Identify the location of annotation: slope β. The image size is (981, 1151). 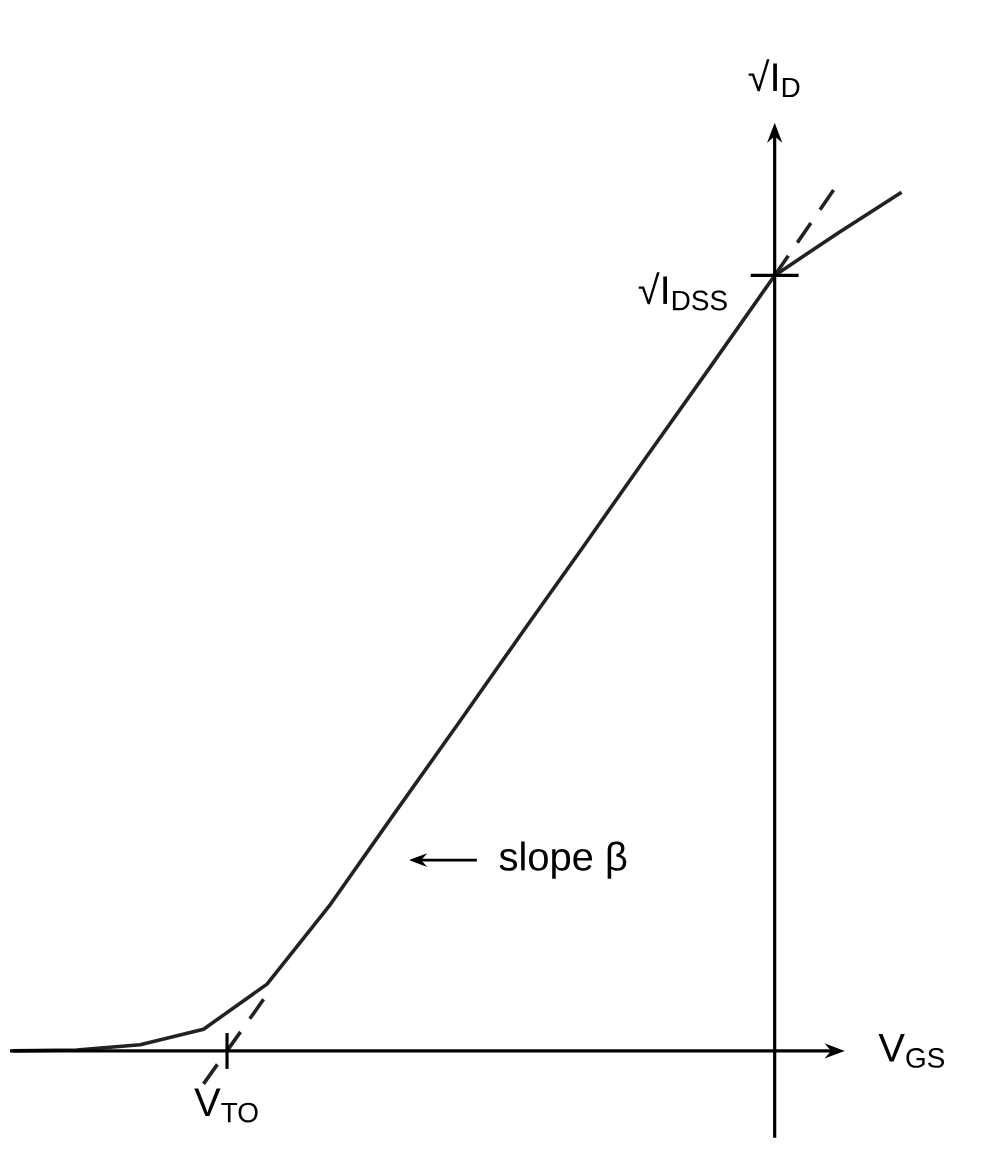
(563, 860).